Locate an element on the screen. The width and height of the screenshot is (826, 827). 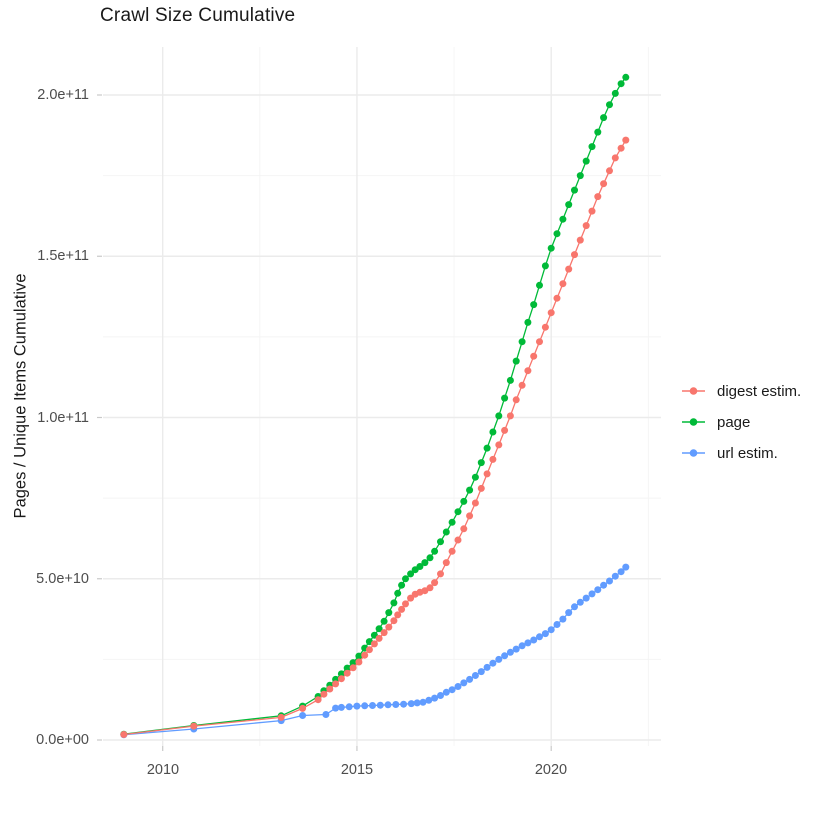
chart-title: Crawl Size Cumulative is located at coordinates (198, 15).